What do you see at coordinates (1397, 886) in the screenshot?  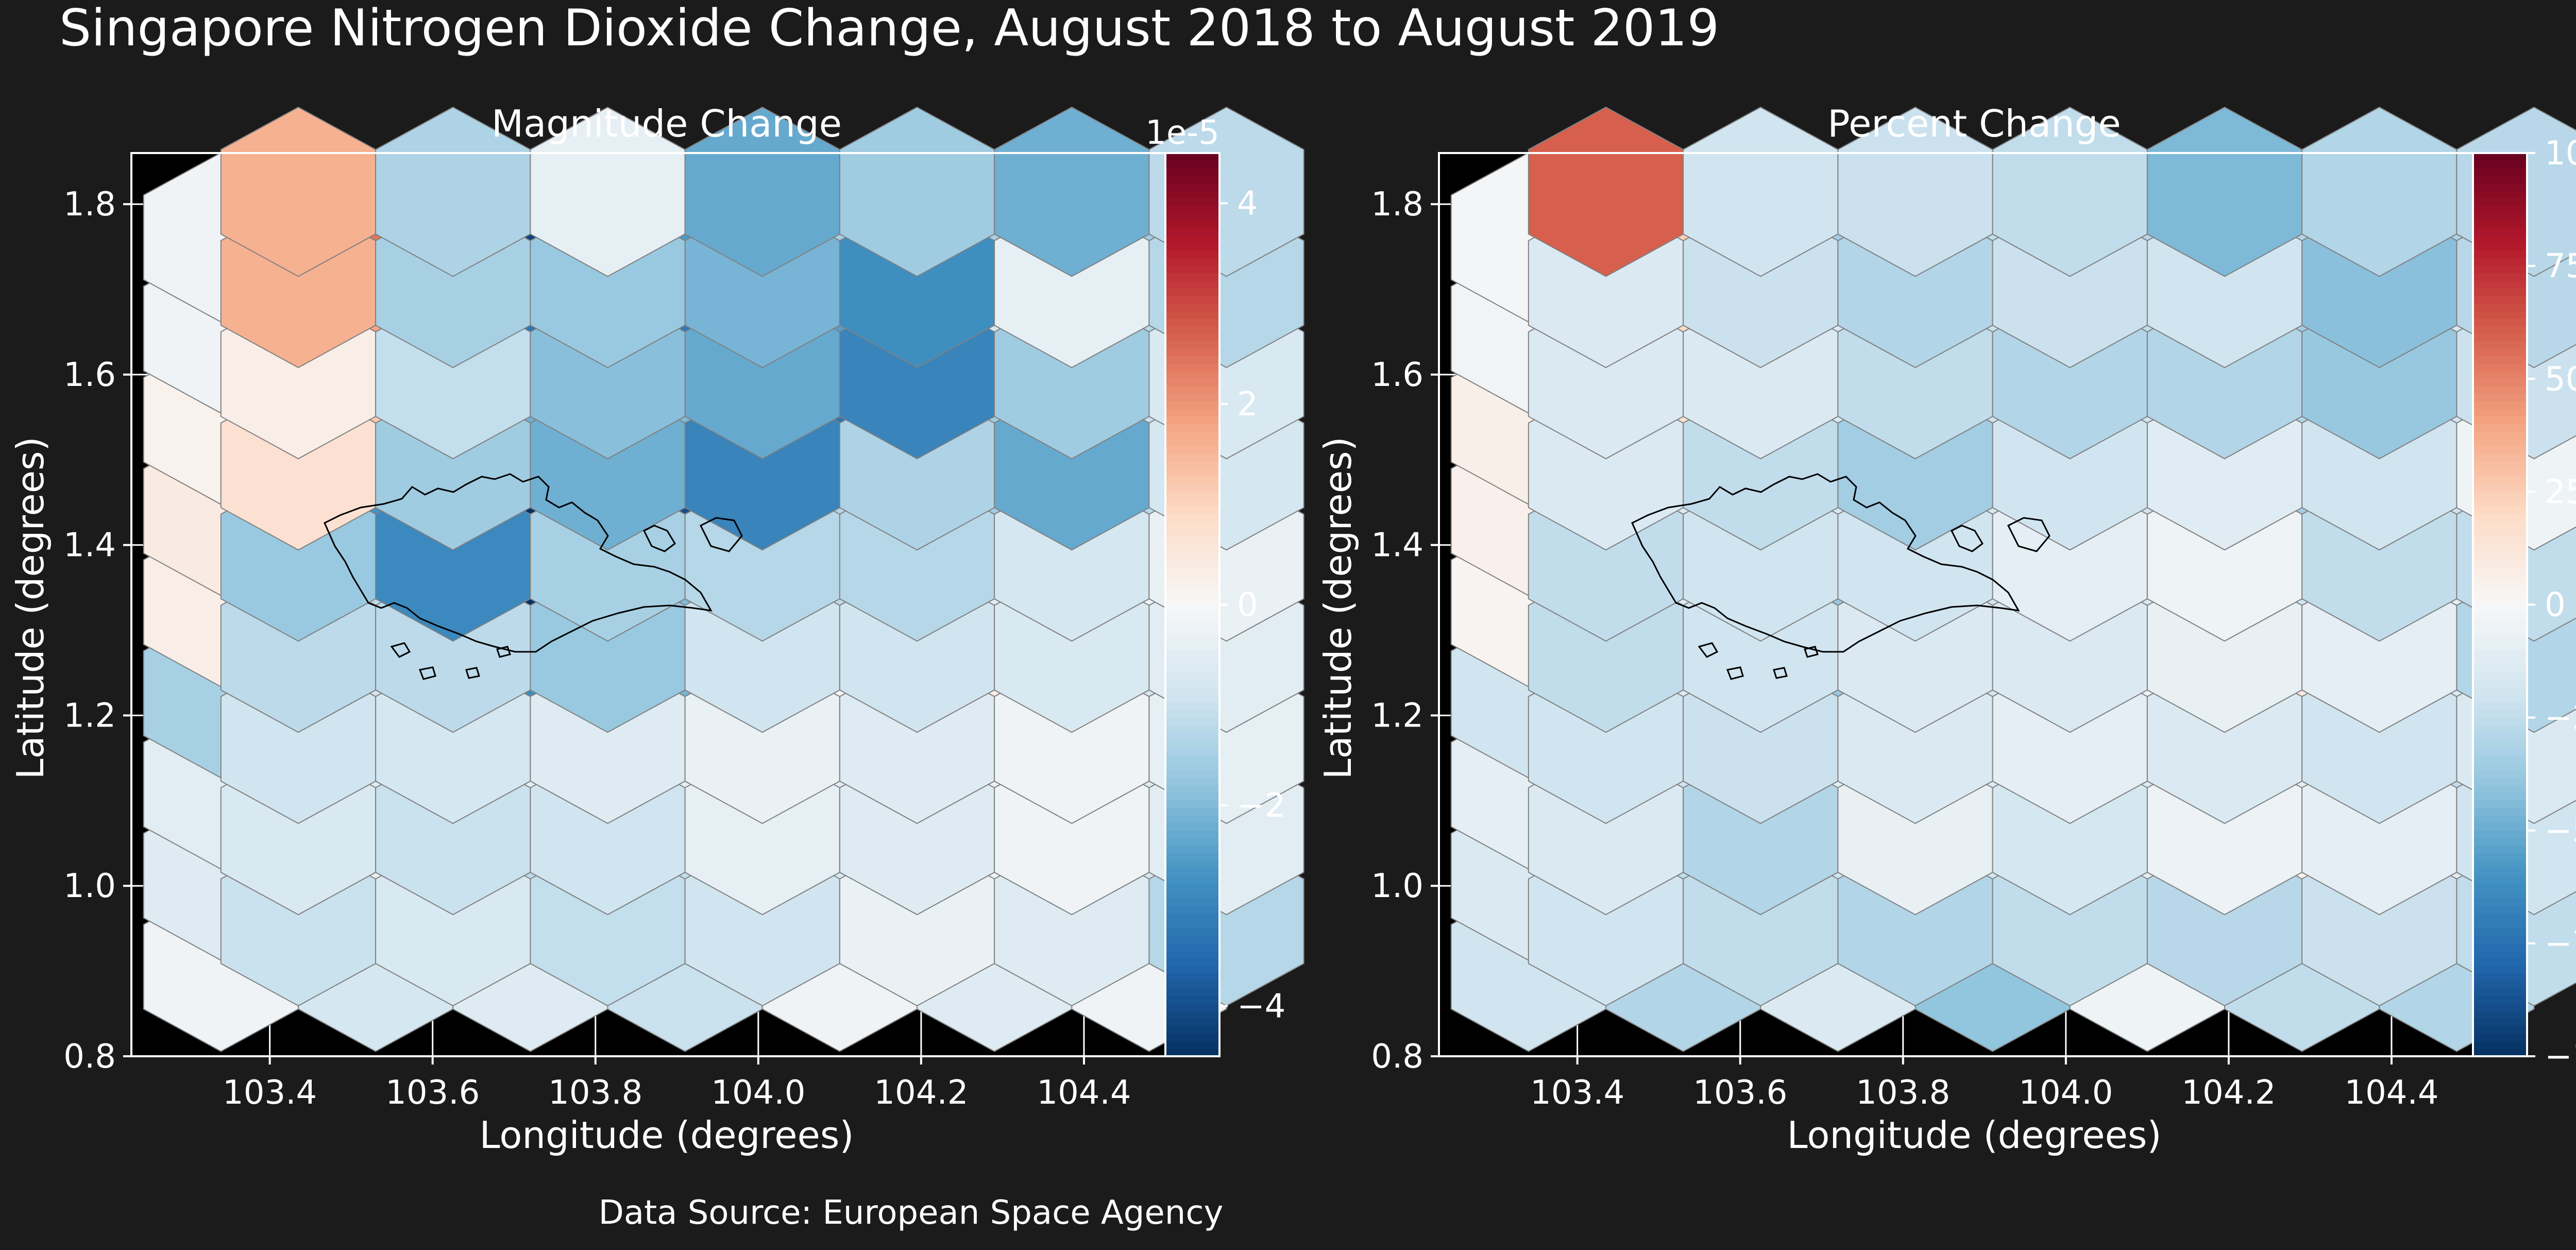 I see `percent-y-tick-label: 1.0` at bounding box center [1397, 886].